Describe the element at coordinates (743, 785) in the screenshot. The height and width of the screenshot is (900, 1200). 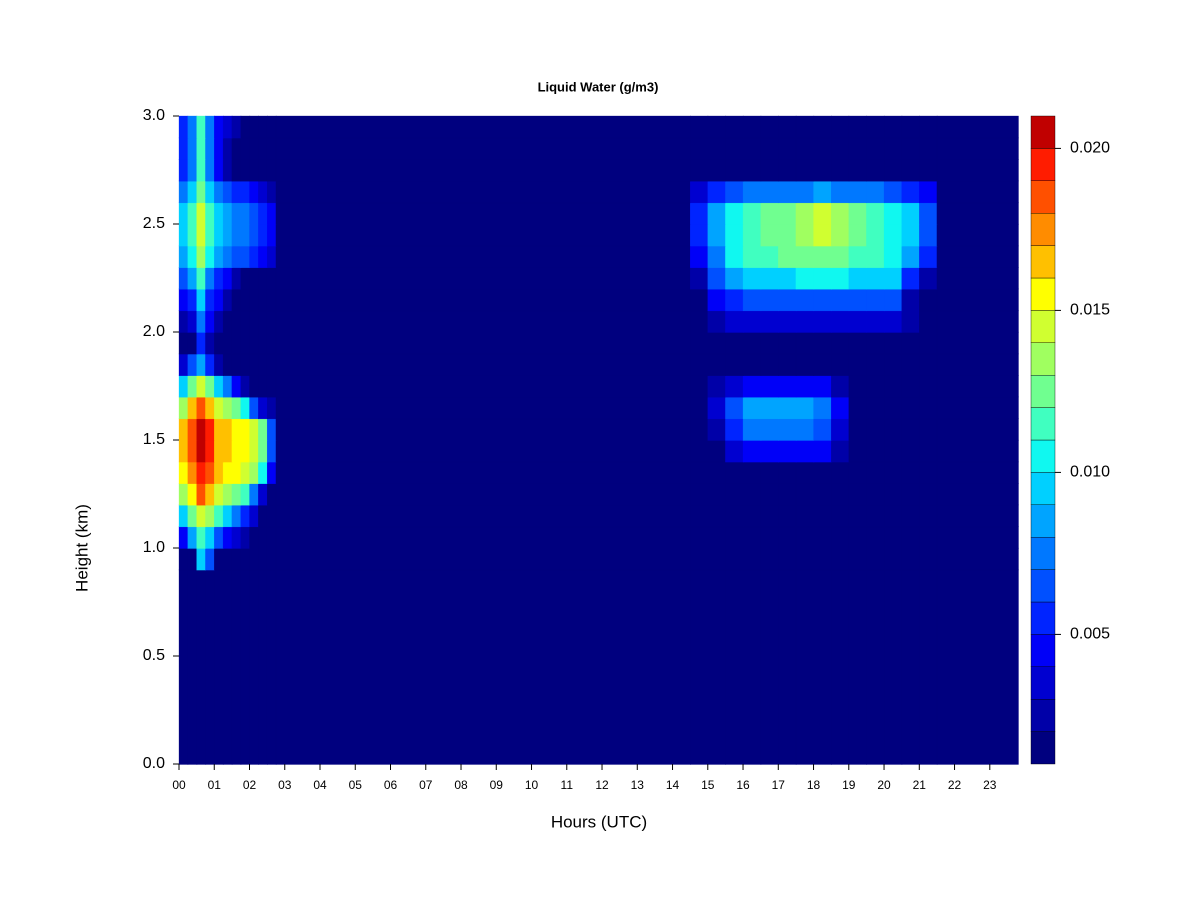
I see `x-tick-label: 16` at that location.